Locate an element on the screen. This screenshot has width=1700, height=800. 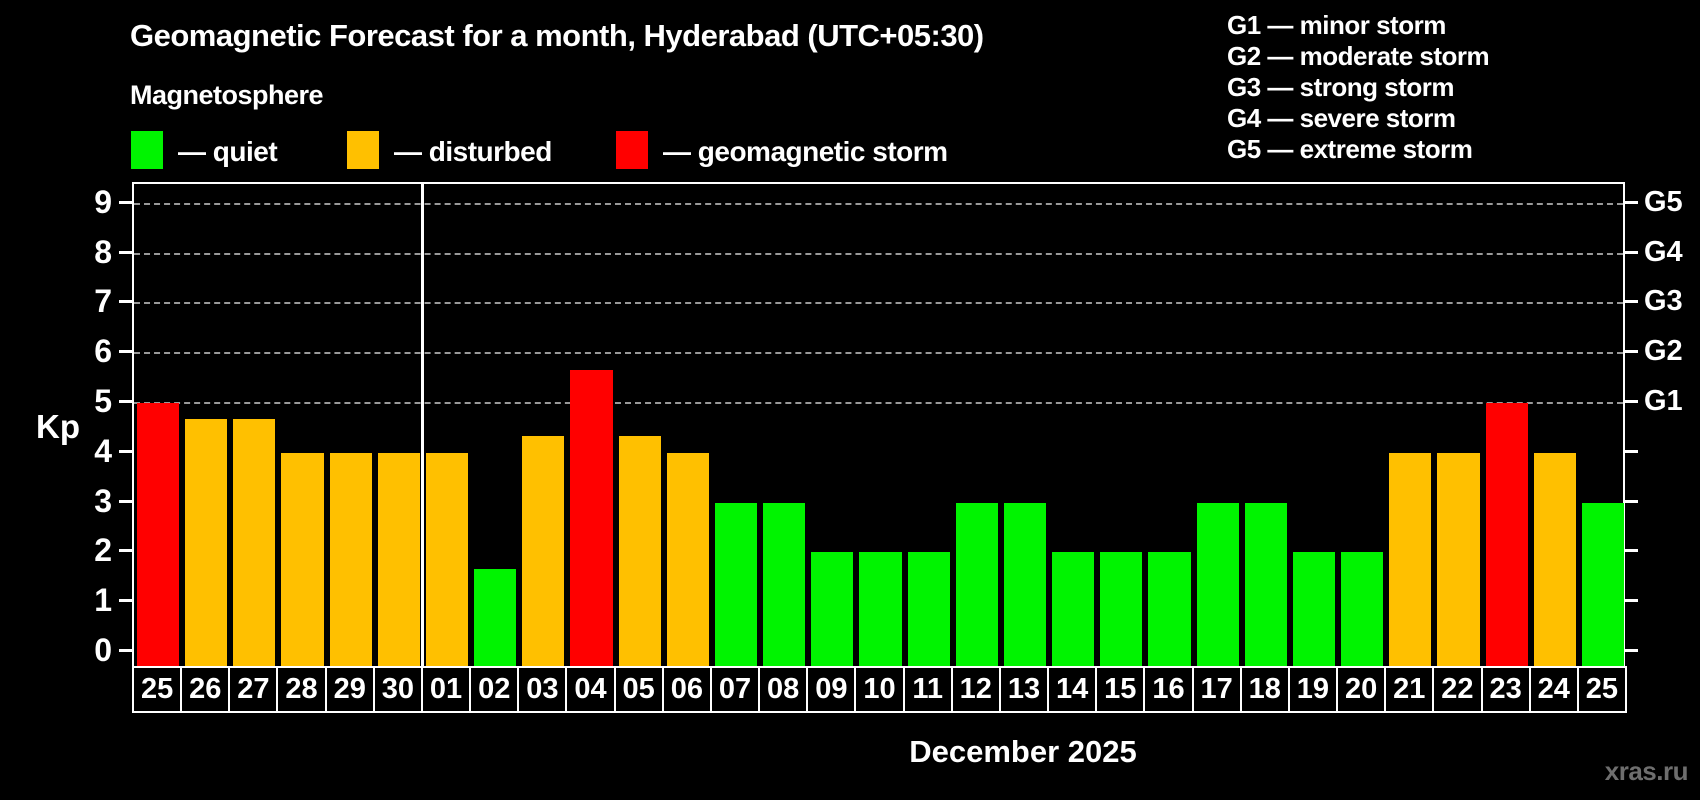
legend-label-quiet: — quiet is located at coordinates (228, 151).